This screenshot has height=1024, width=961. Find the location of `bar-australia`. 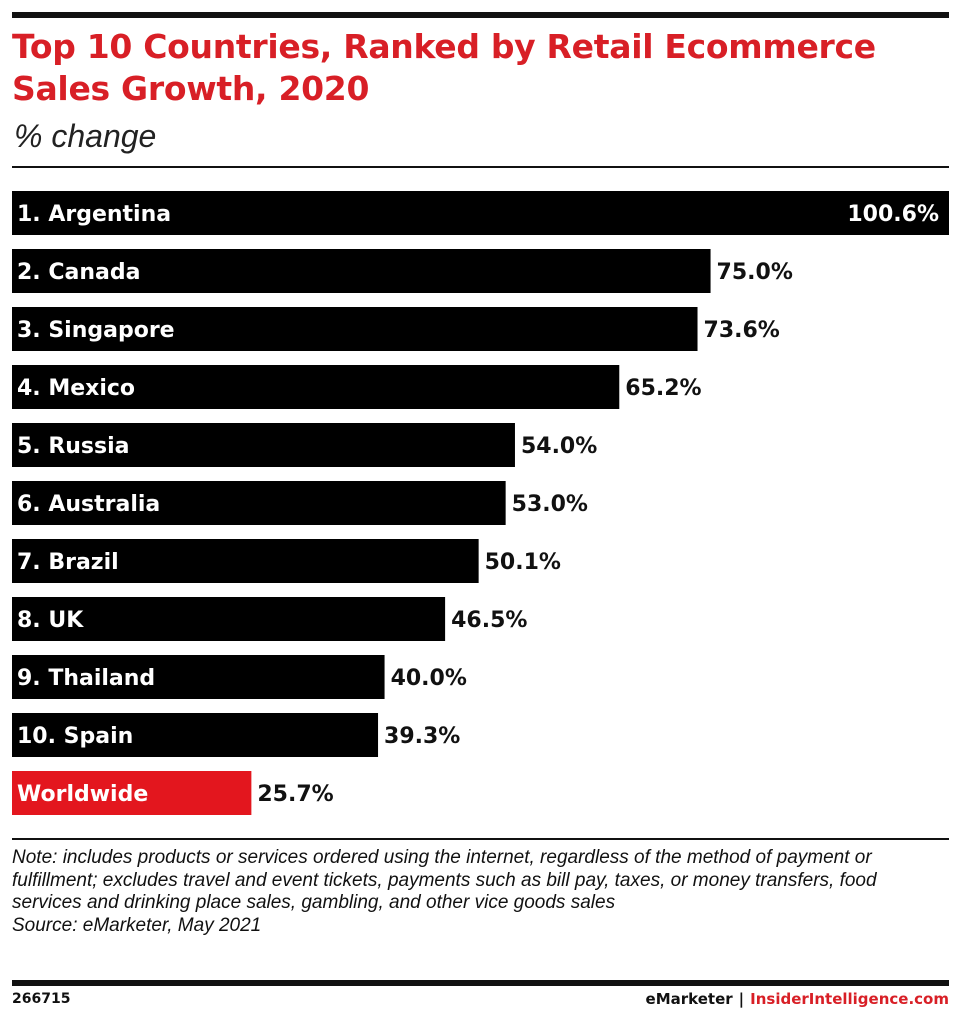

bar-australia is located at coordinates (259, 503).